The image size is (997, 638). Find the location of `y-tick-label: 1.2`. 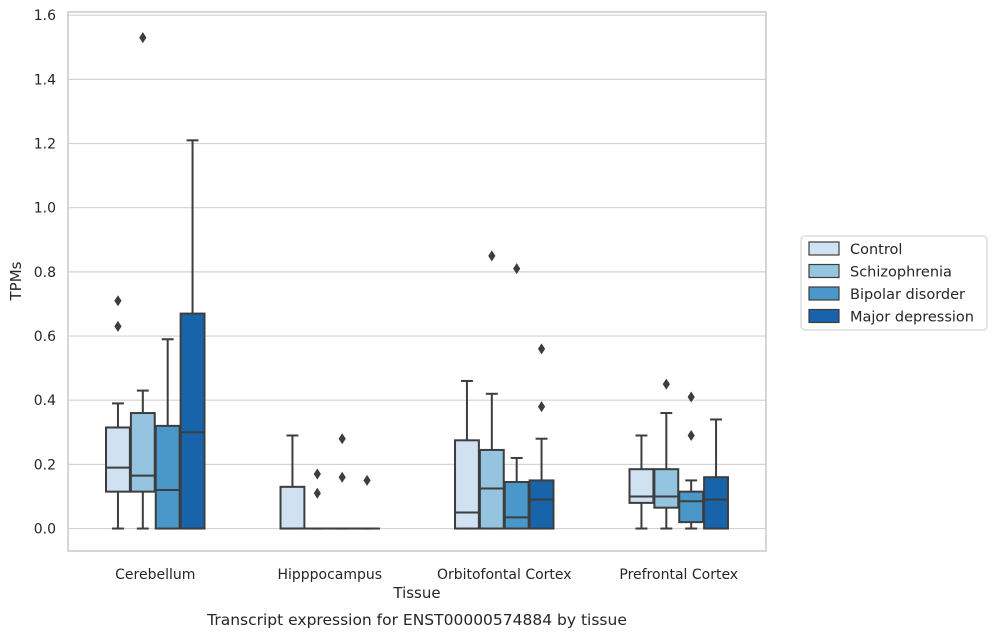

y-tick-label: 1.2 is located at coordinates (45, 145).